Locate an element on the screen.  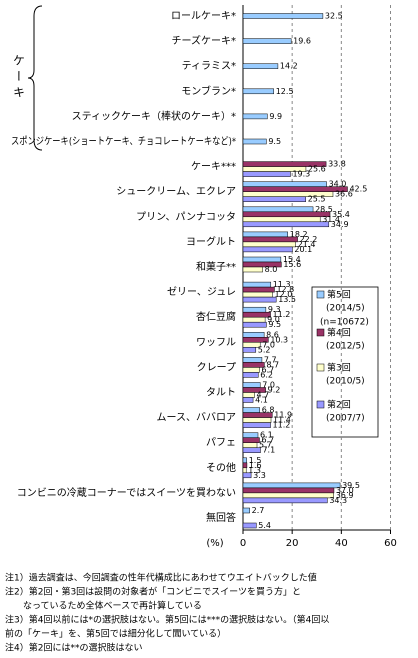
y-tick-label: タルト is located at coordinates (221, 393).